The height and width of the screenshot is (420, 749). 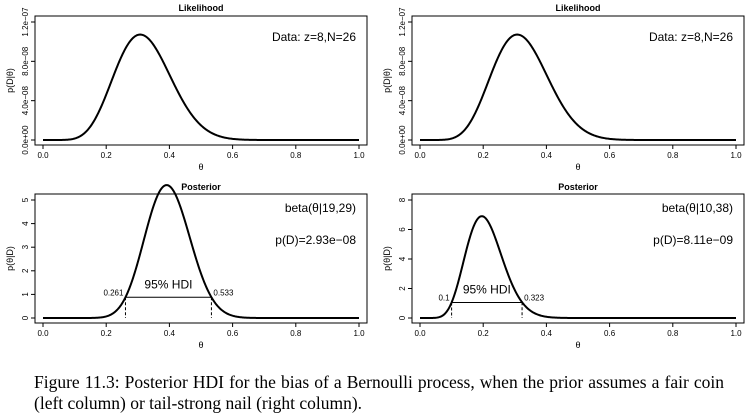 I want to click on marginal-likelihood-text: p(D)=2.93e−08, so click(x=315, y=240).